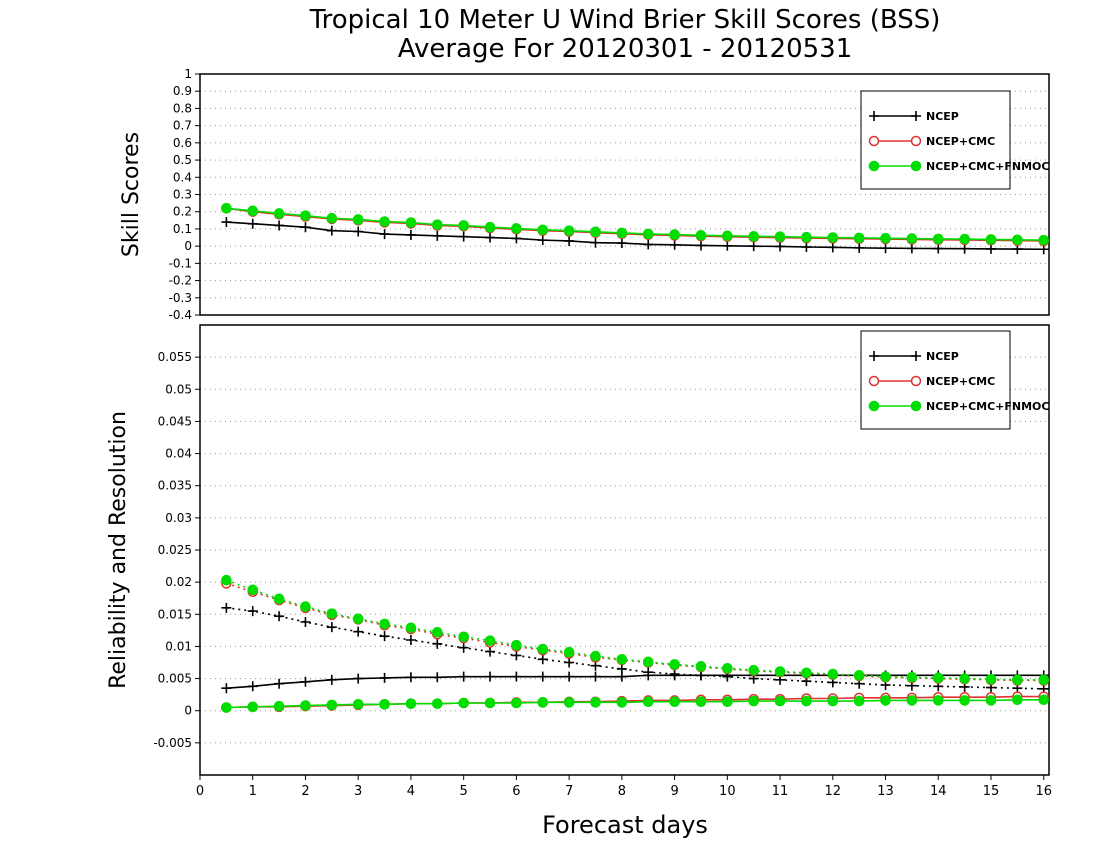 This screenshot has width=1100, height=850. Describe the element at coordinates (172, 743) in the screenshot. I see `y-tick-label: -0.005` at that location.